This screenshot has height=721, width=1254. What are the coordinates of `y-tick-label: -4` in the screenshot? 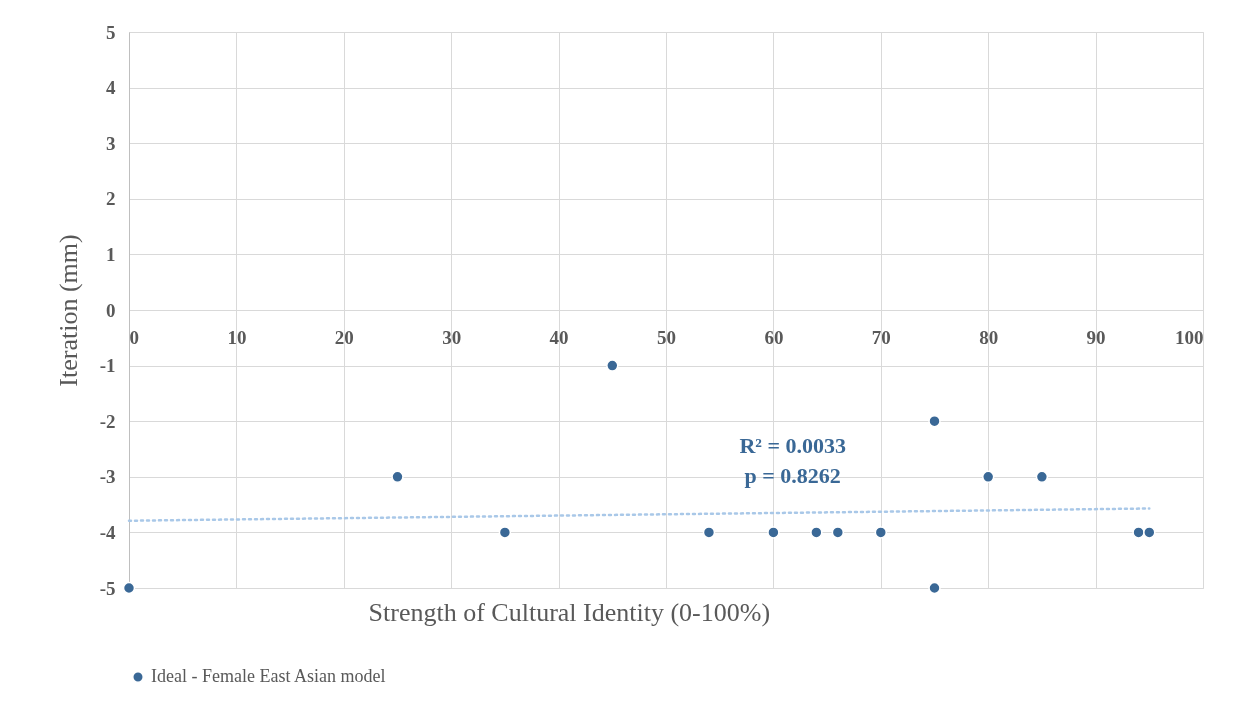 It's located at (107, 532).